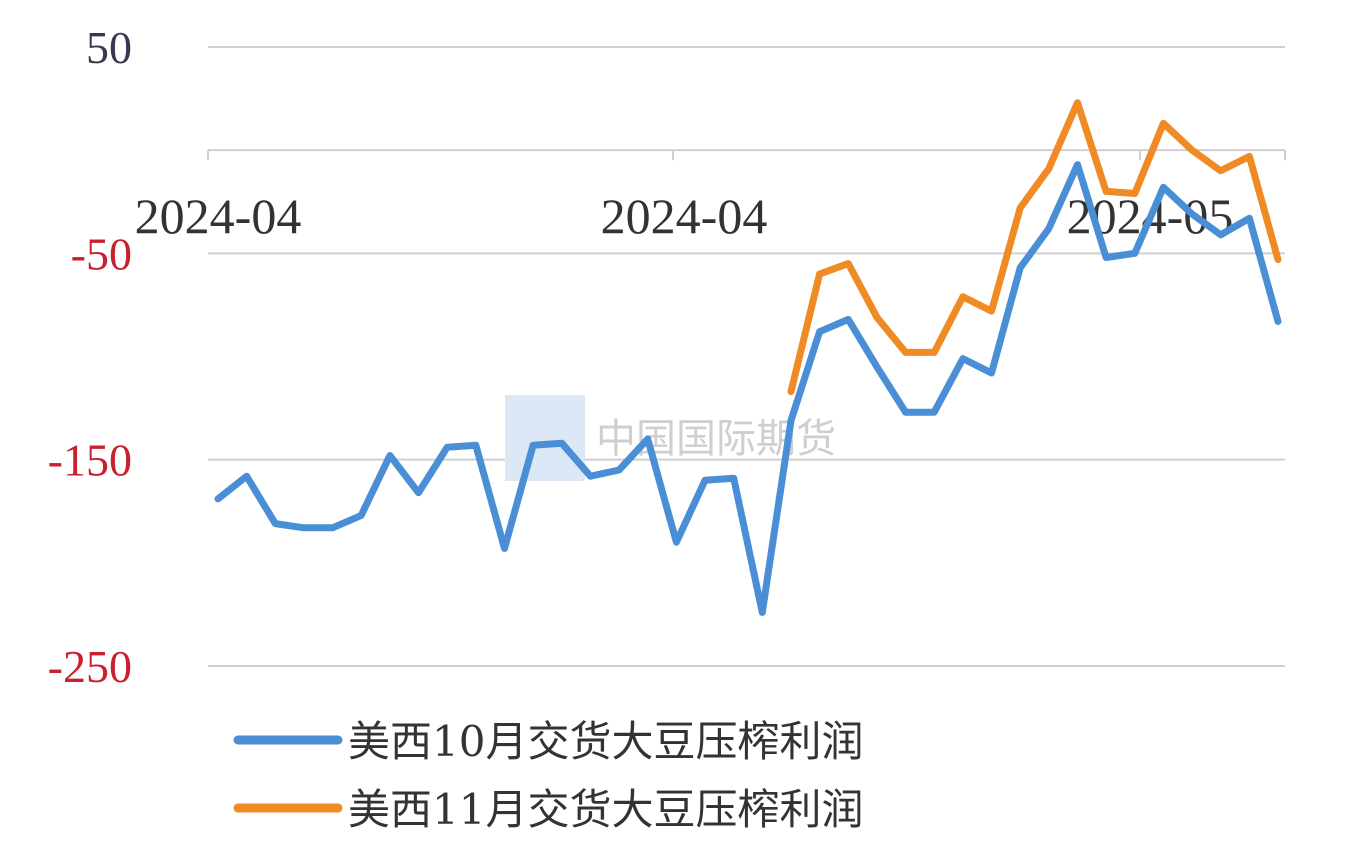  I want to click on y-tick-label: -50, so click(101, 253).